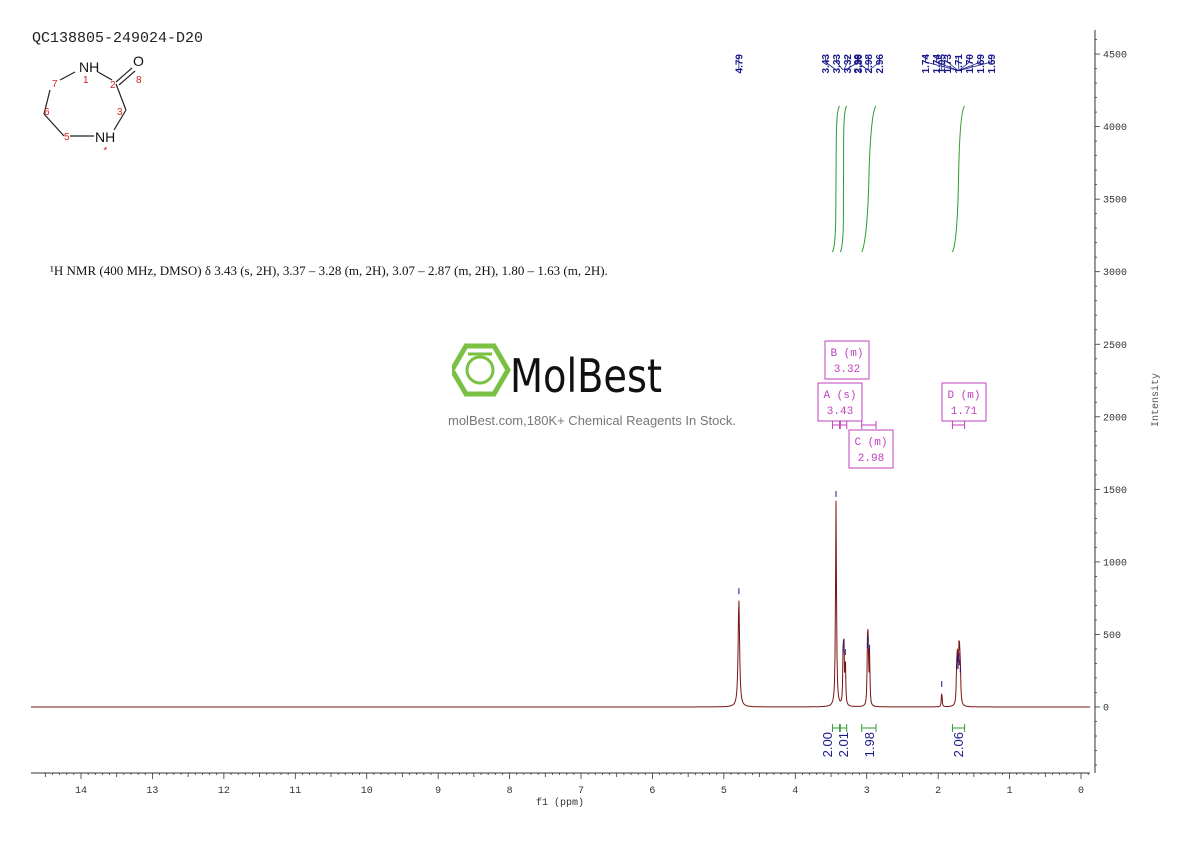  I want to click on integral-value: 1.98, so click(869, 744).